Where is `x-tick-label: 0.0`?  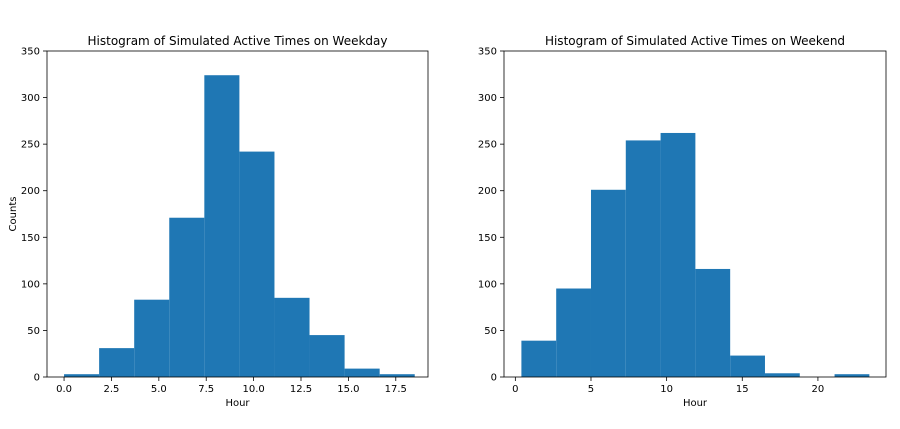 x-tick-label: 0.0 is located at coordinates (64, 389).